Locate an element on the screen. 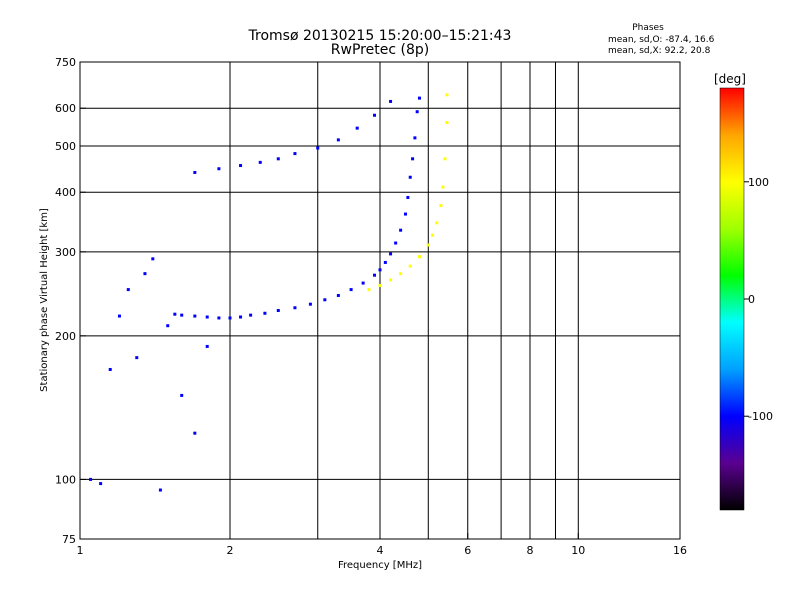 This screenshot has height=600, width=800. y-axis-label: Stationary phase Virtual Height [km] is located at coordinates (44, 300).